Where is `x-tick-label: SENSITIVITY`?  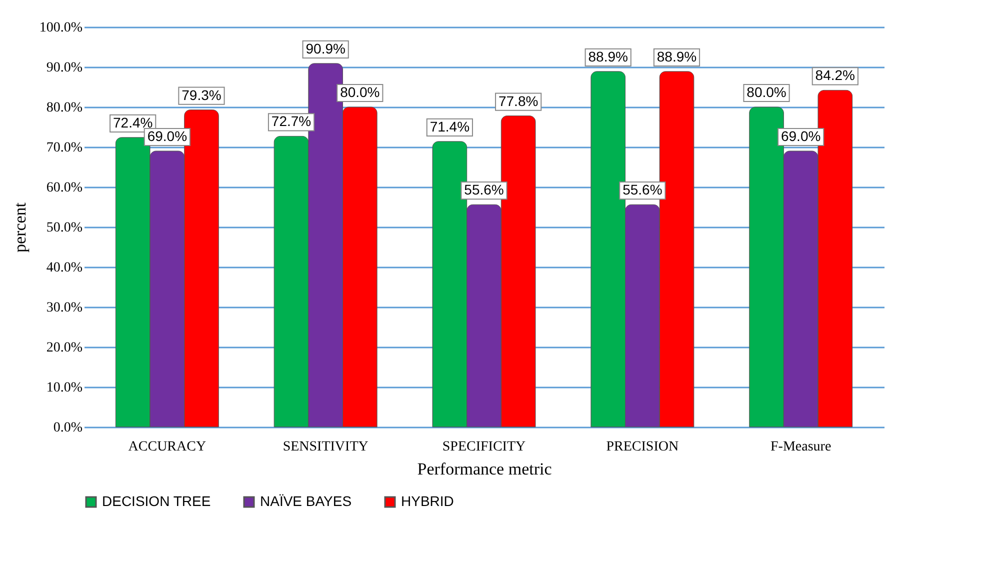 x-tick-label: SENSITIVITY is located at coordinates (325, 447).